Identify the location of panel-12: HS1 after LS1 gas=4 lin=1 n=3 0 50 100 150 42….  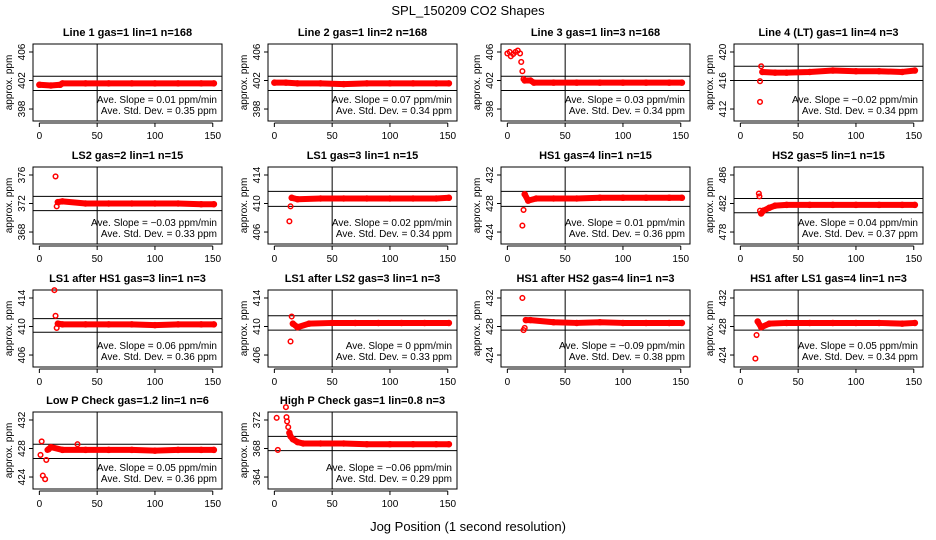
(814, 330).